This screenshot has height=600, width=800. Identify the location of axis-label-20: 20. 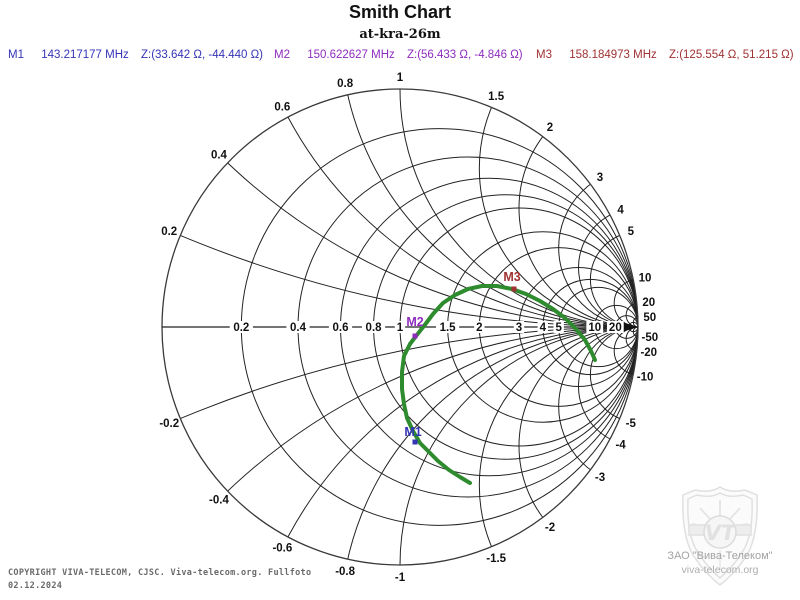
(615, 328).